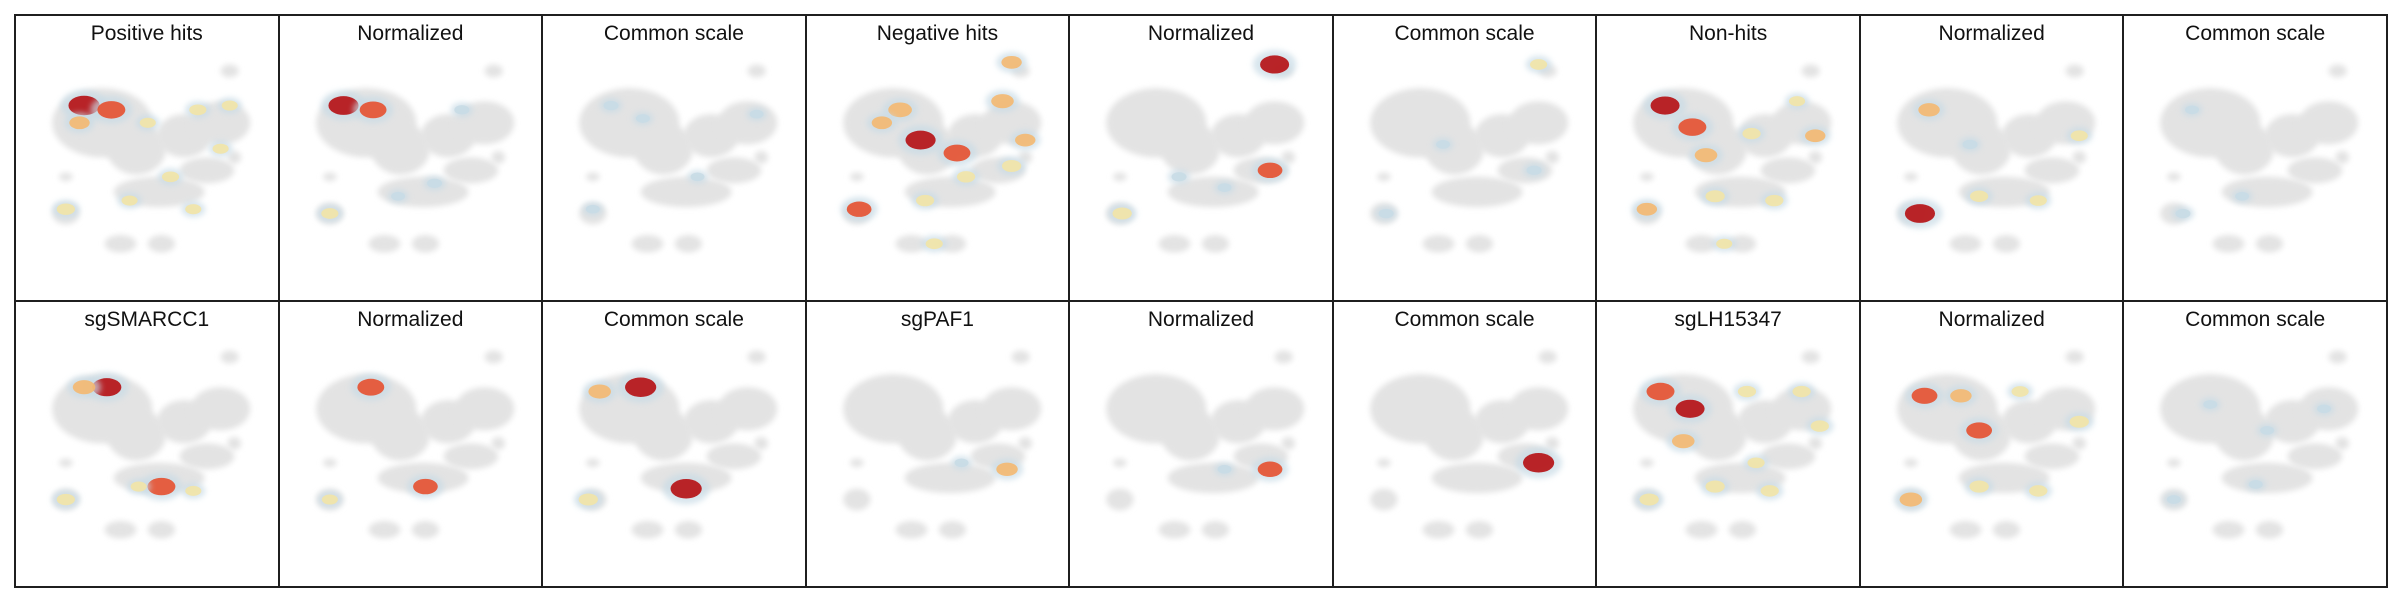 The height and width of the screenshot is (600, 2400). I want to click on chart-panel: sgLH15347, so click(1728, 444).